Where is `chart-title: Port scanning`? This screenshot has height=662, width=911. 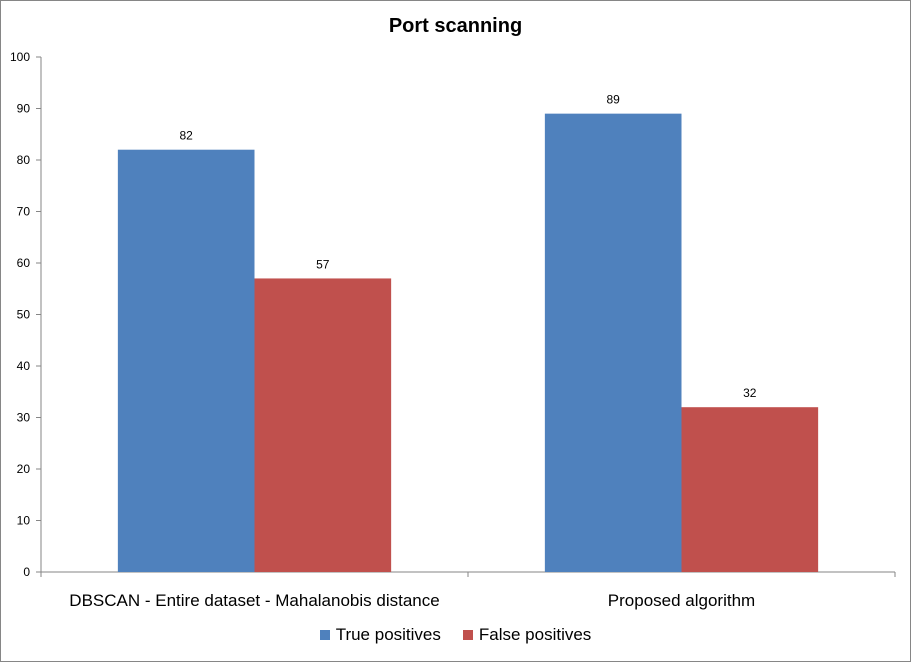
chart-title: Port scanning is located at coordinates (455, 26).